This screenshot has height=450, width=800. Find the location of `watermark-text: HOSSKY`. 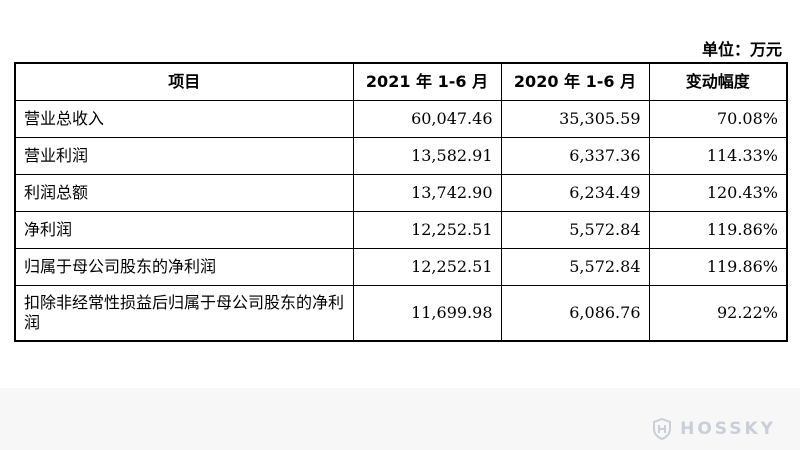

watermark-text: HOSSKY is located at coordinates (728, 429).